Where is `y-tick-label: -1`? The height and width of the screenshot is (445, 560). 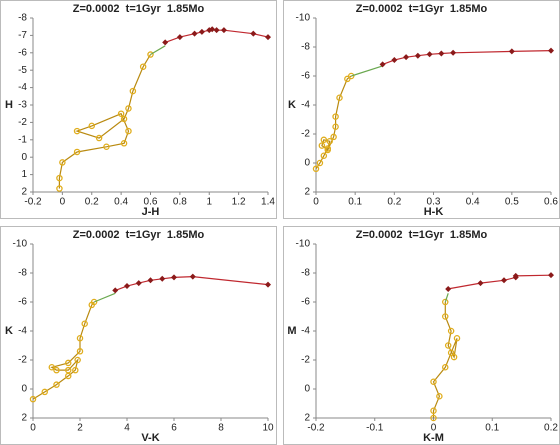 y-tick-label: -1 is located at coordinates (22, 139).